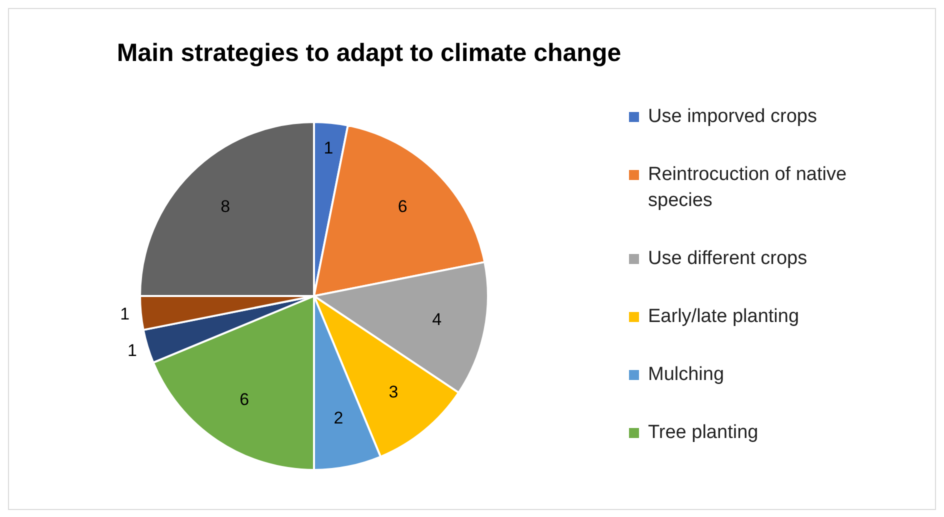  What do you see at coordinates (686, 375) in the screenshot?
I see `legend-label: Mulching` at bounding box center [686, 375].